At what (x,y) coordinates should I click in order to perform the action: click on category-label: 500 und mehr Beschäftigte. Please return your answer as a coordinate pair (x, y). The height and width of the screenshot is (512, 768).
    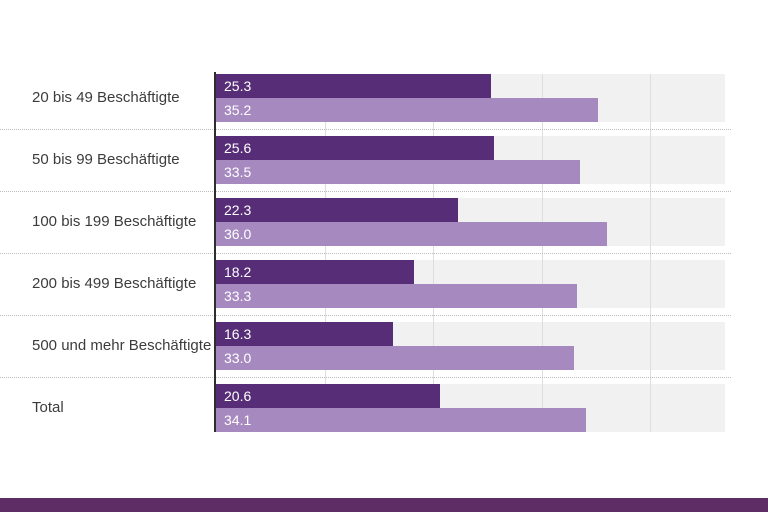
    Looking at the image, I should click on (122, 345).